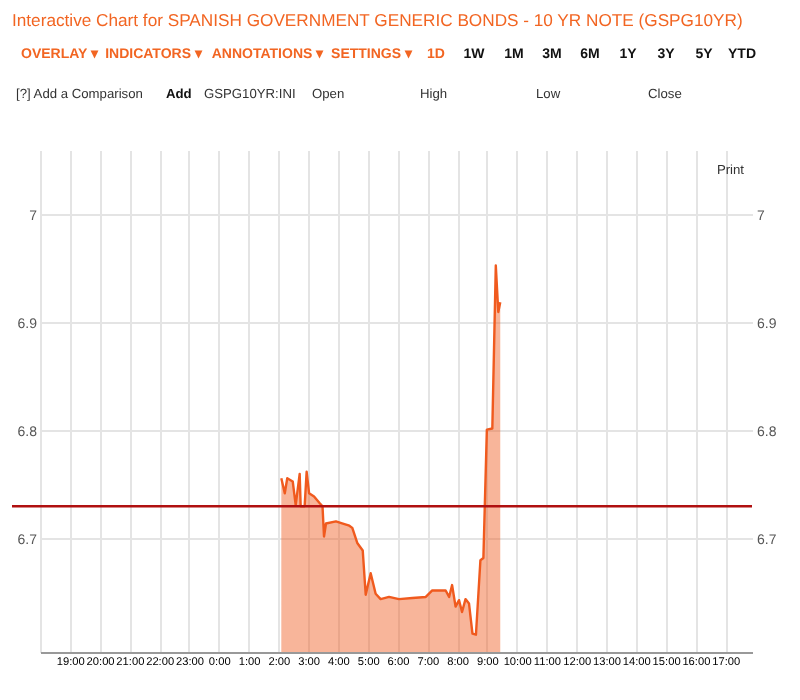 The width and height of the screenshot is (800, 700). What do you see at coordinates (377, 20) in the screenshot?
I see `chart-title: Interactive Chart for SPANISH GOVERNMENT GENERIC BONDS - 10 YR NOTE (GSPG10YR)` at bounding box center [377, 20].